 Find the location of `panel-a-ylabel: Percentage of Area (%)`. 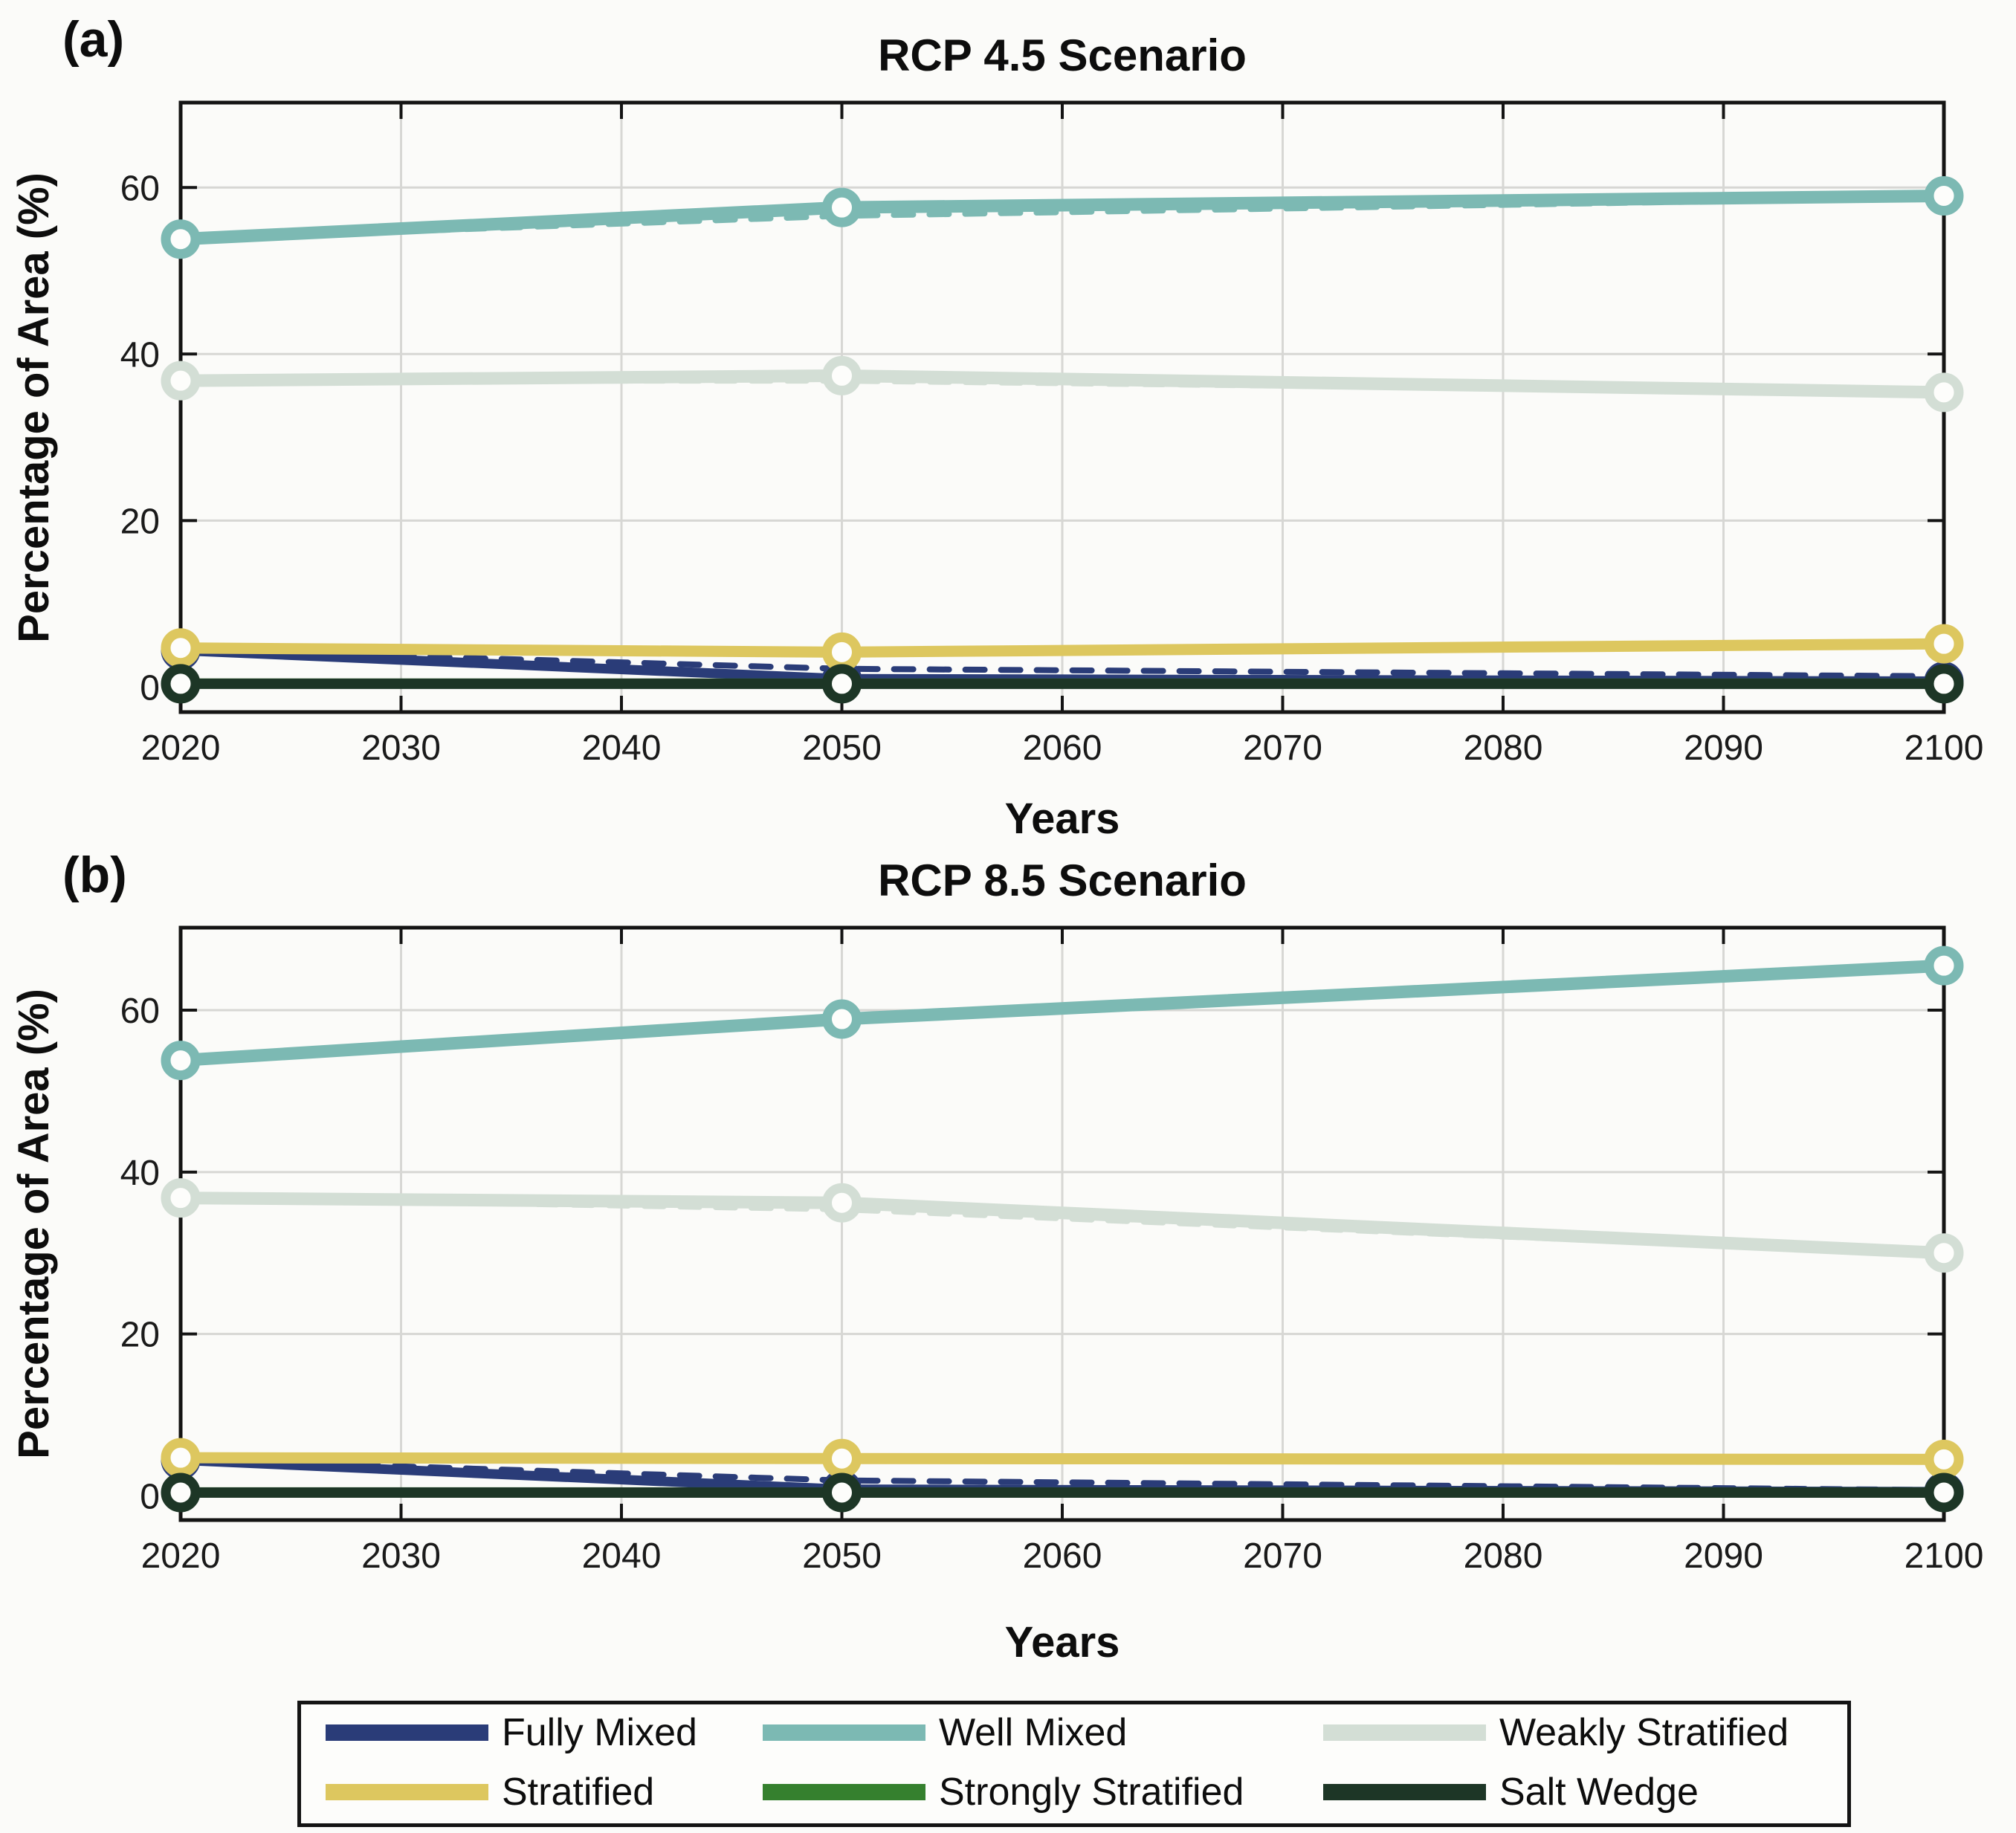

panel-a-ylabel: Percentage of Area (%) is located at coordinates (34, 408).